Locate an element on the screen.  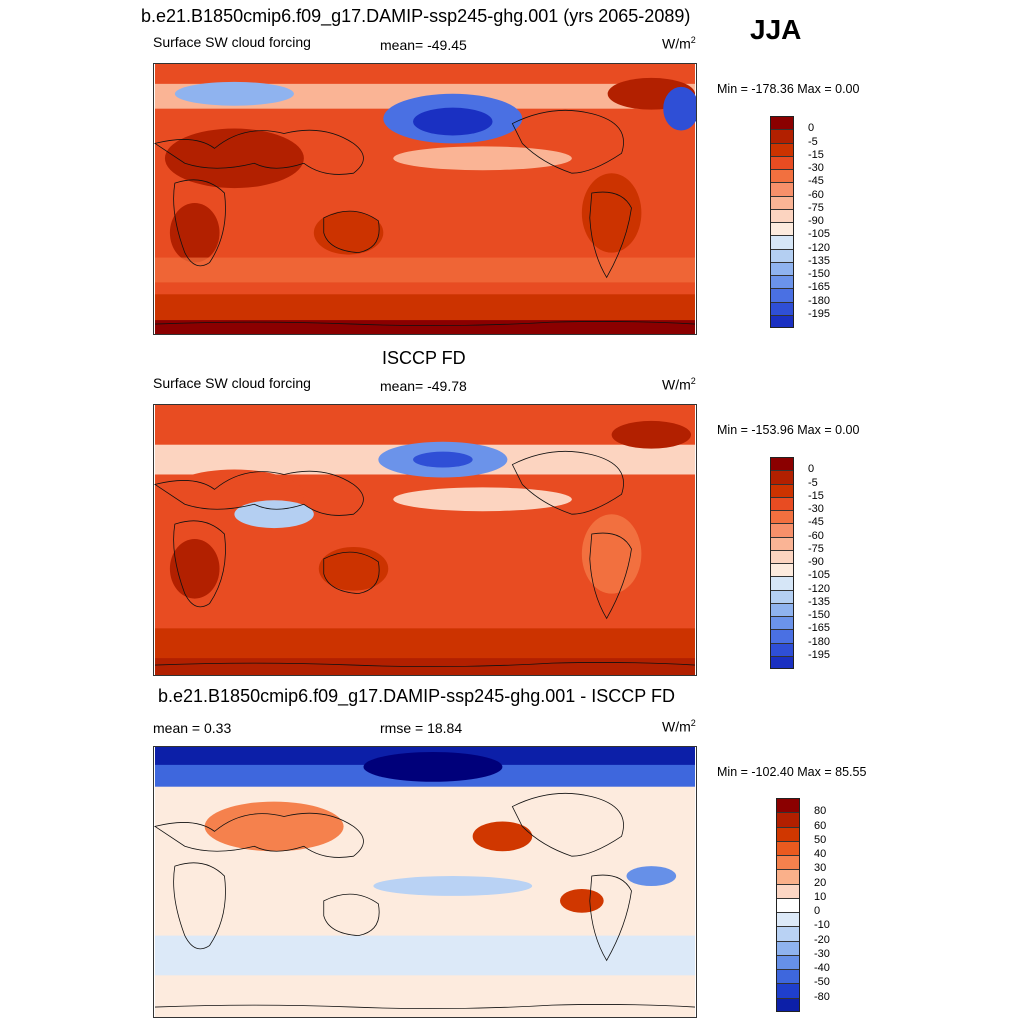
colorbar-tick-label: 80 is located at coordinates (820, 811).